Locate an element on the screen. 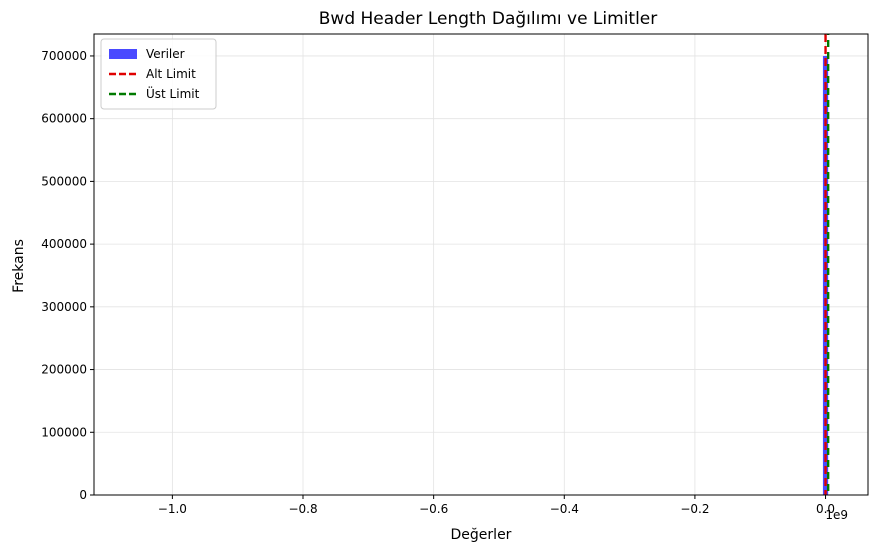  chart-title: Bwd Header Length Dağılımı ve Limitler is located at coordinates (488, 19).